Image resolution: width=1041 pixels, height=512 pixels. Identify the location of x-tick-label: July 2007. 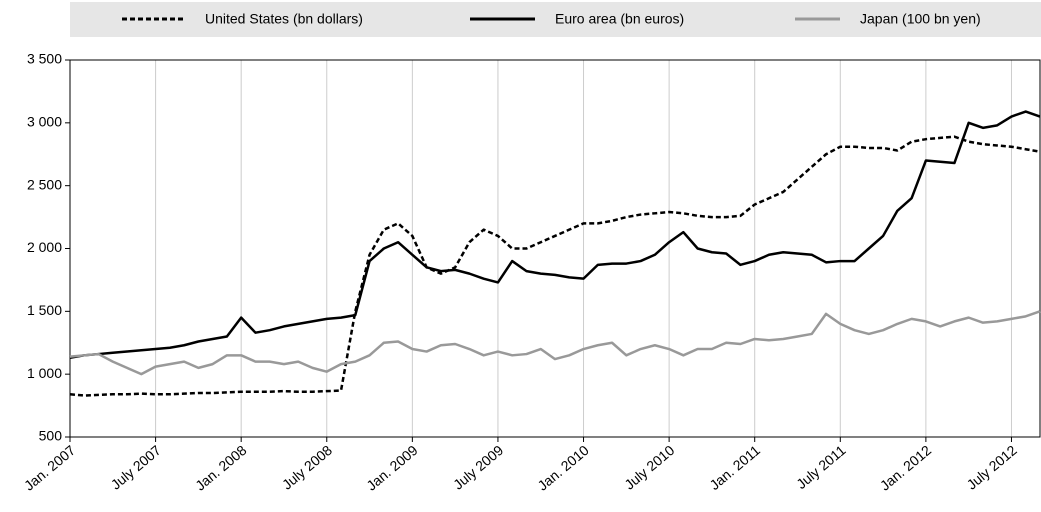
(136, 467).